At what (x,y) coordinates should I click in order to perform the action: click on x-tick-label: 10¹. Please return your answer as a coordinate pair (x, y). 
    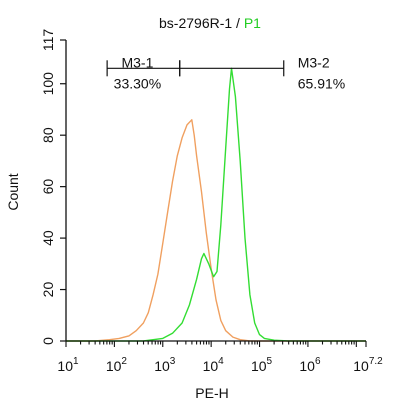
    Looking at the image, I should click on (68, 365).